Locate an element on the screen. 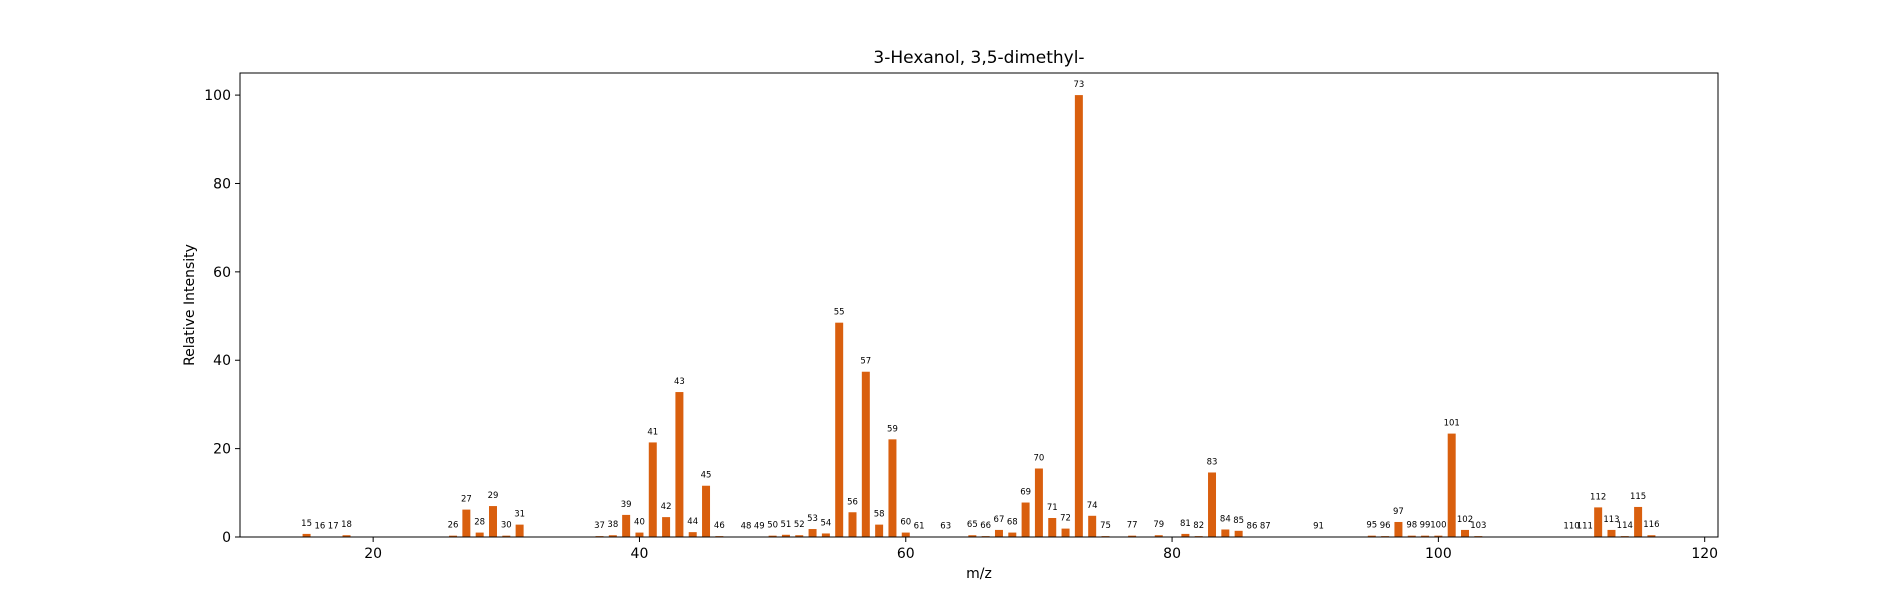  bar-label-mz-75: 75 is located at coordinates (1105, 526).